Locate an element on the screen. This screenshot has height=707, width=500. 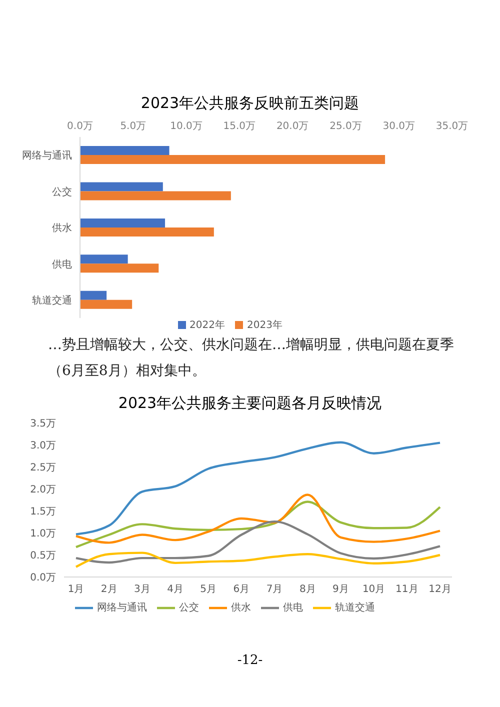
y-tick-label: 0.5万 is located at coordinates (43, 556).